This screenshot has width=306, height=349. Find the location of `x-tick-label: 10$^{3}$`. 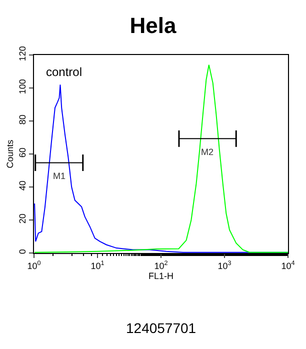

x-tick-label: 10$^{3}$ is located at coordinates (225, 265).